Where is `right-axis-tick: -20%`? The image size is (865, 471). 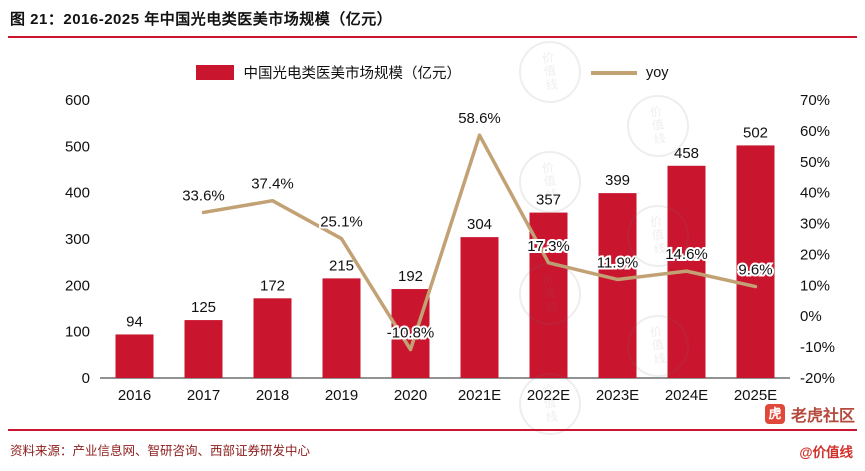 right-axis-tick: -20% is located at coordinates (817, 378).